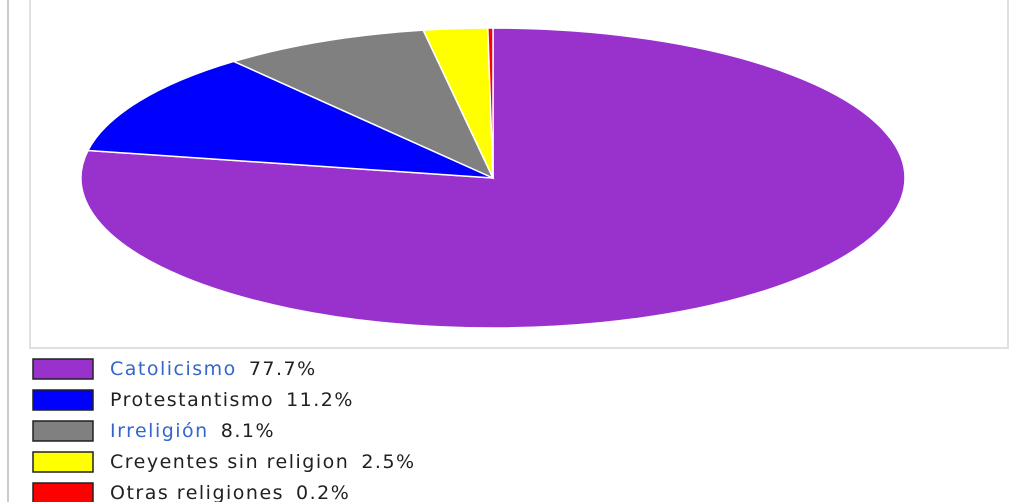 The height and width of the screenshot is (502, 1020). What do you see at coordinates (323, 492) in the screenshot?
I see `legend-value: 0.2%` at bounding box center [323, 492].